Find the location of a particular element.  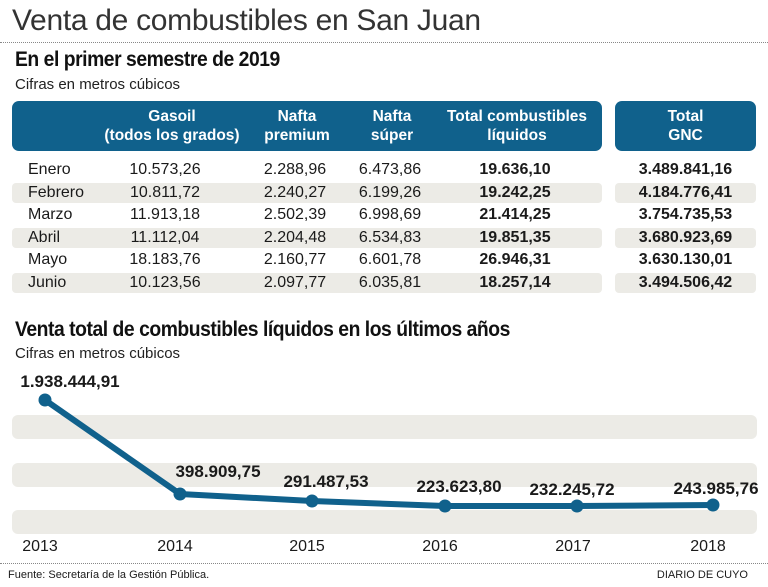

data-label: 232.245,72 is located at coordinates (572, 489).